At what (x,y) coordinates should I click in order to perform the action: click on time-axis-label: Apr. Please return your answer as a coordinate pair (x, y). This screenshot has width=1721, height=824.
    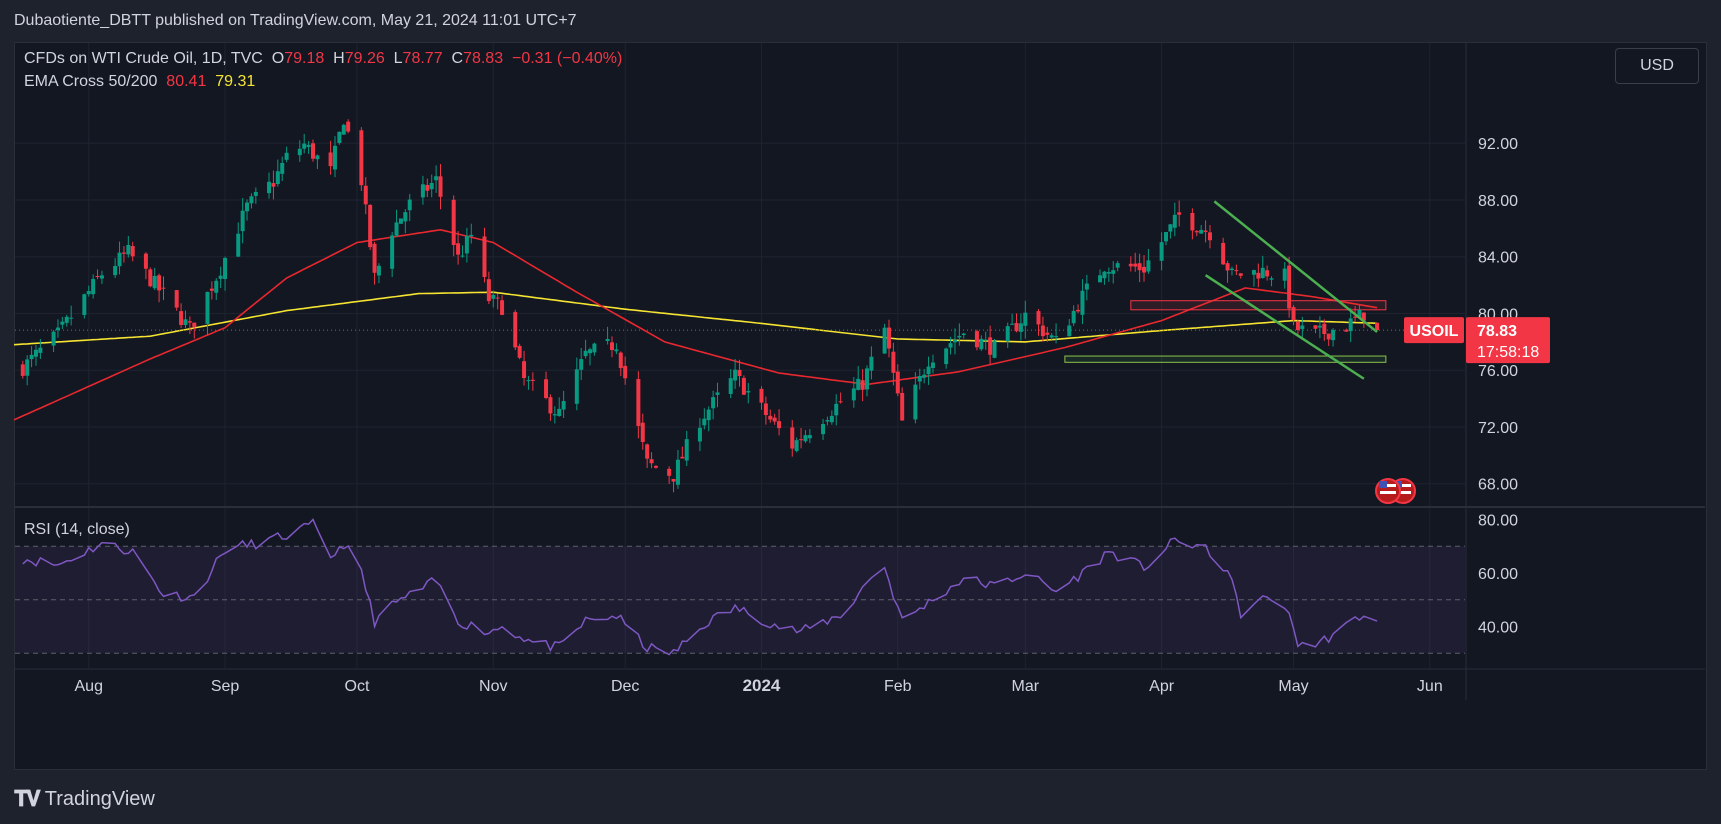
    Looking at the image, I should click on (1162, 686).